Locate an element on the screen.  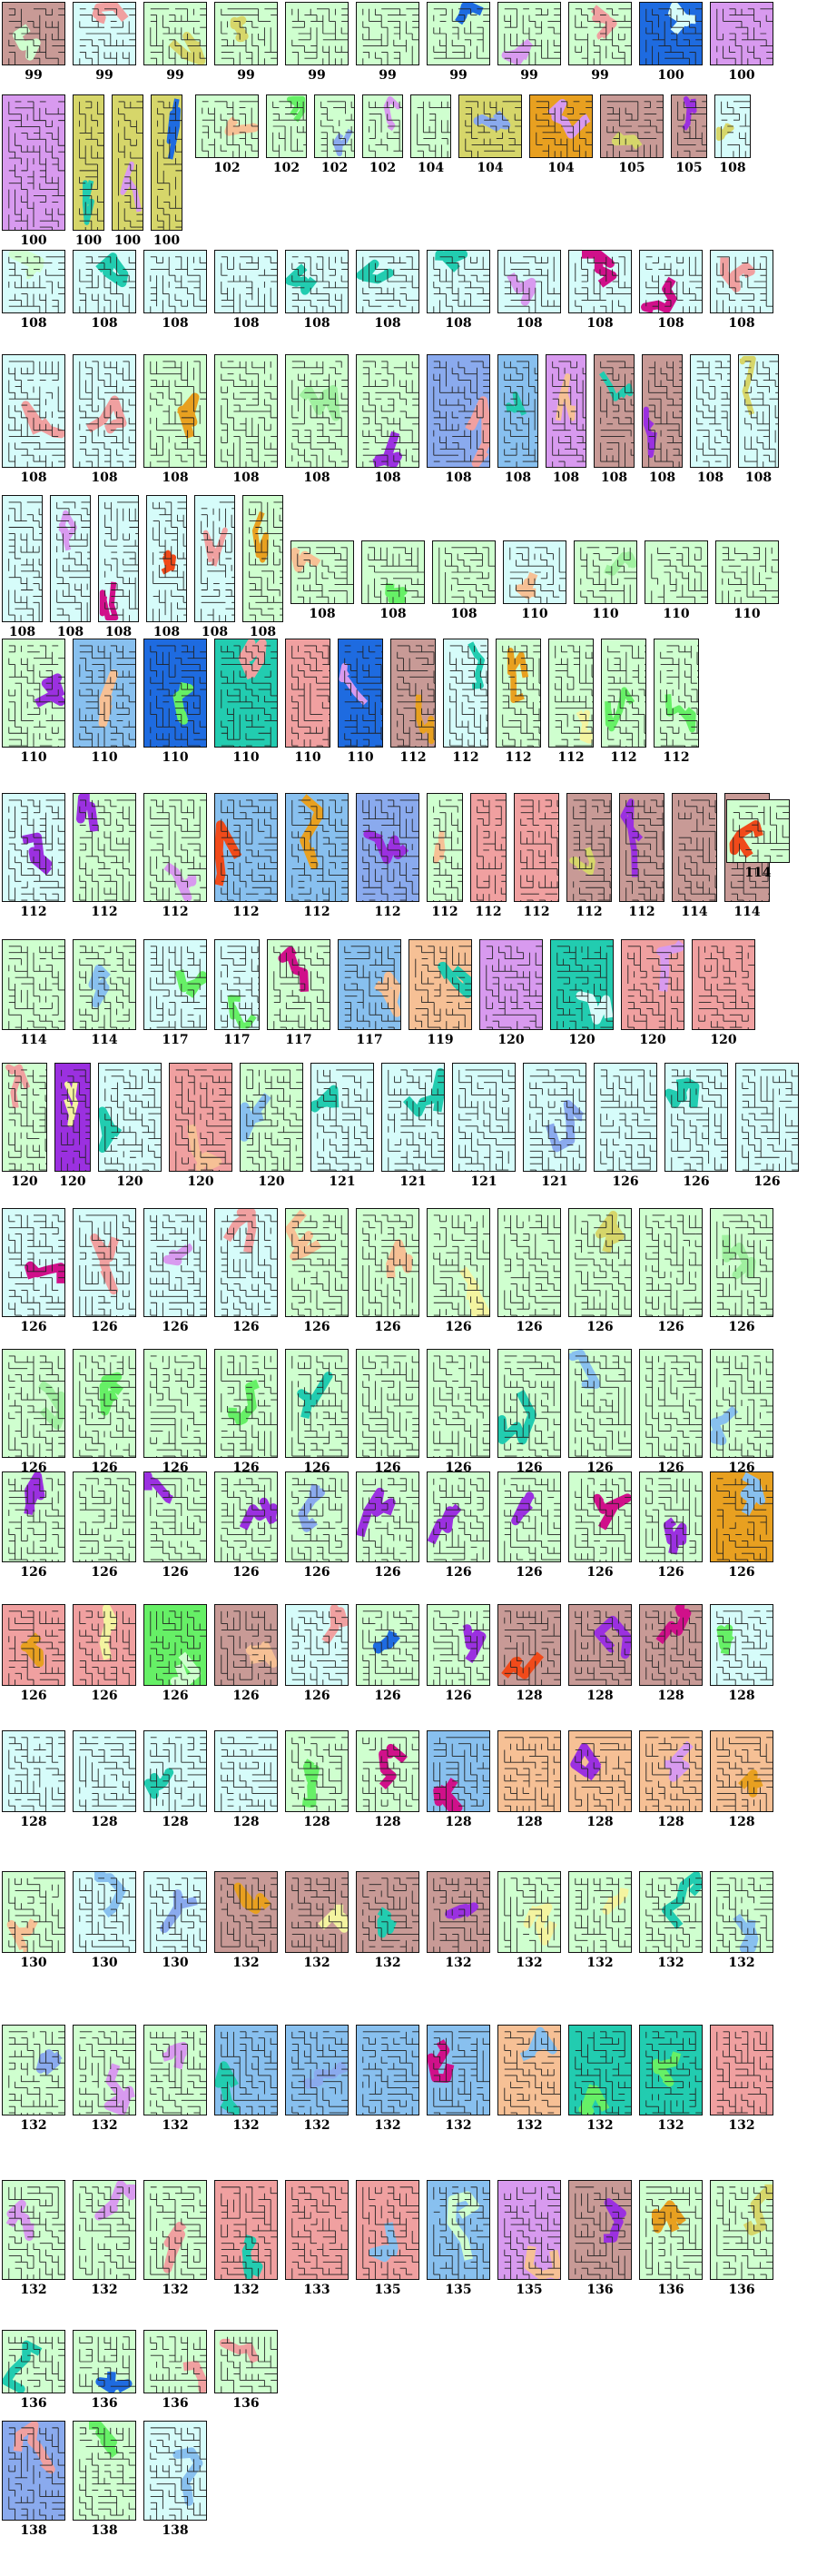
tile-area-label: 121 is located at coordinates (554, 1181).